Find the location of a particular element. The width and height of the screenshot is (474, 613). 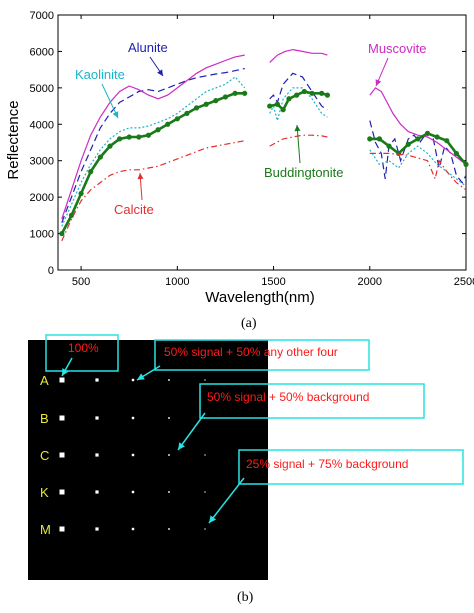

panel-b-canvas: A B C K M is located at coordinates (123, 455).